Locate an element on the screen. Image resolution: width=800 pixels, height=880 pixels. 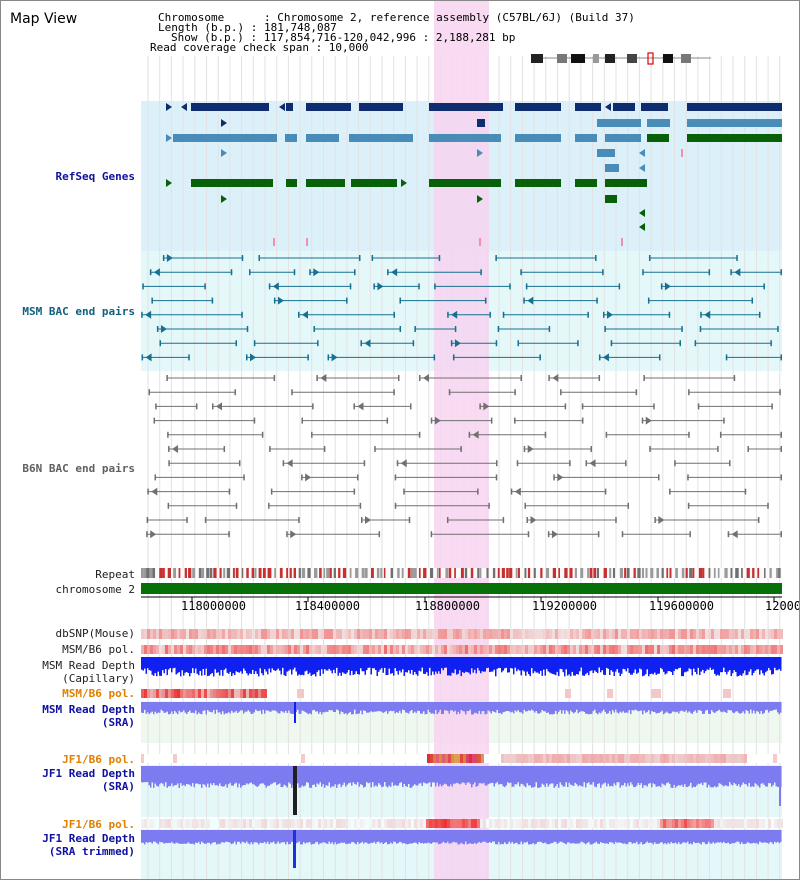
track-label-b6n-bac: B6N BAC end pairs is located at coordinates (78, 468).